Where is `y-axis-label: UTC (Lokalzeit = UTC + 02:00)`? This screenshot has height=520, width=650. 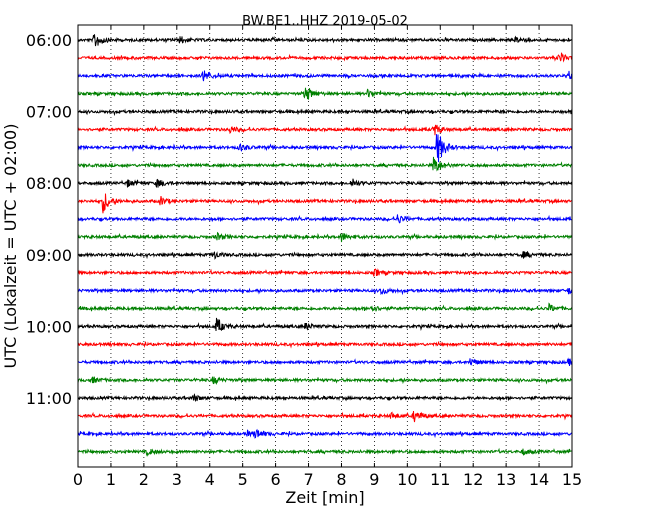 y-axis-label: UTC (Lokalzeit = UTC + 02:00) is located at coordinates (10, 246).